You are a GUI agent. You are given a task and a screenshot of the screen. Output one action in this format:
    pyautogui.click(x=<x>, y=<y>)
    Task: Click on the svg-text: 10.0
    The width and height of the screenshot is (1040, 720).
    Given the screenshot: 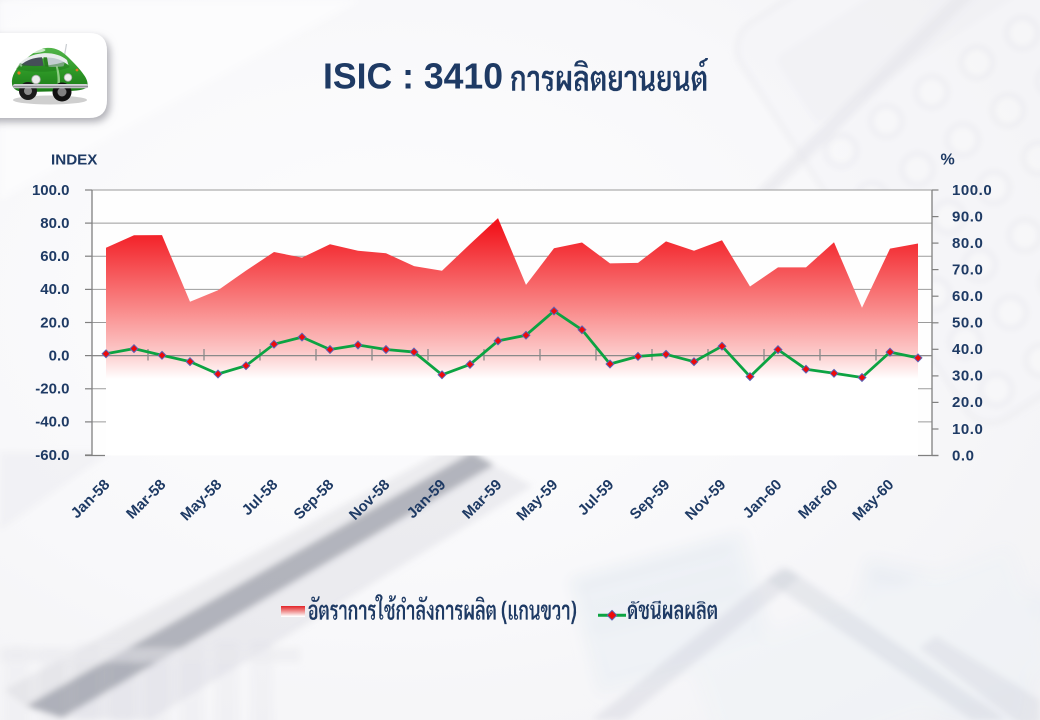 What is the action you would take?
    pyautogui.click(x=967, y=429)
    